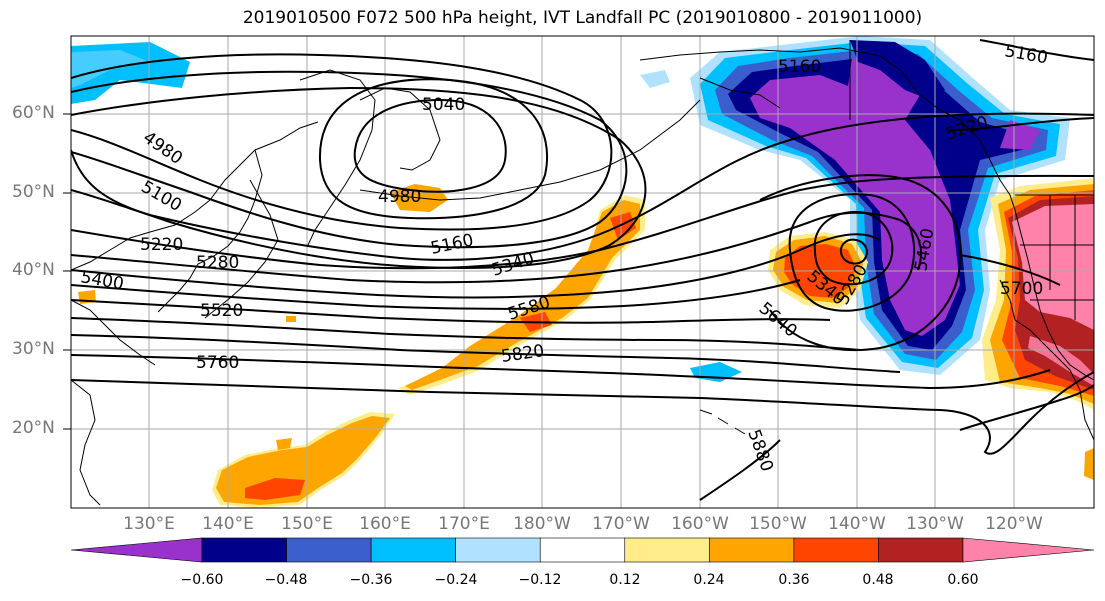 The width and height of the screenshot is (1105, 601). What do you see at coordinates (1028, 550) in the screenshot?
I see `colorbar-extend-high` at bounding box center [1028, 550].